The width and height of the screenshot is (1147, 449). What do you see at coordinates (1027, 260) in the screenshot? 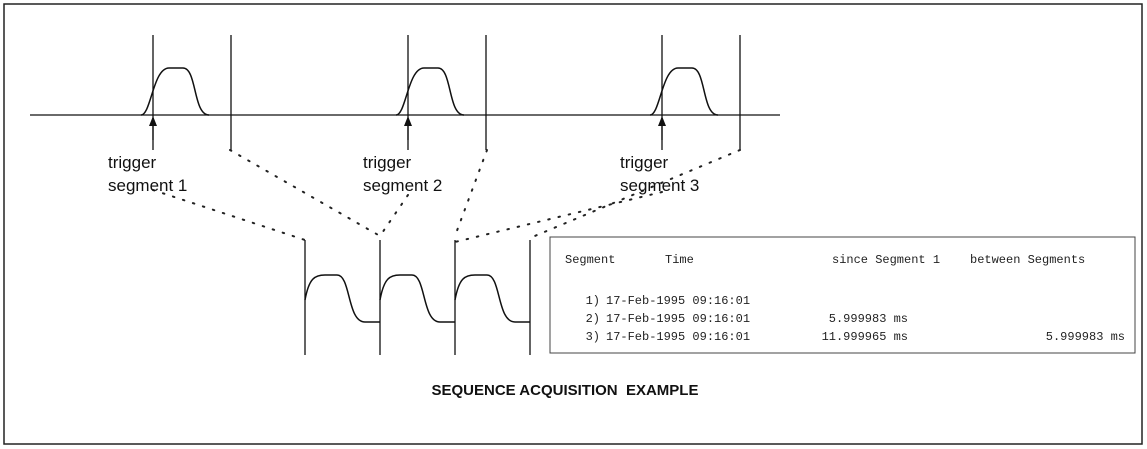
I see `header: between Segments` at bounding box center [1027, 260].